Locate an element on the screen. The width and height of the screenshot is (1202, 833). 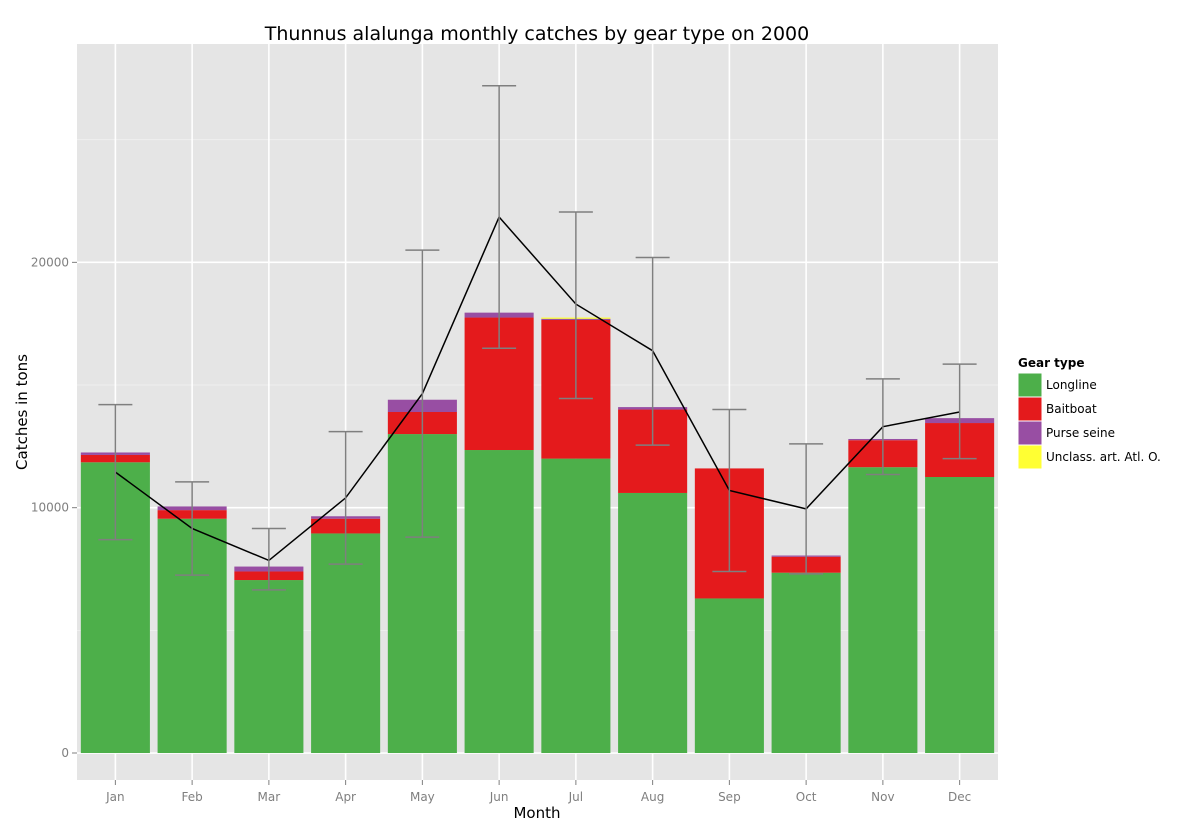
legend-label: Baitboat is located at coordinates (1071, 409).